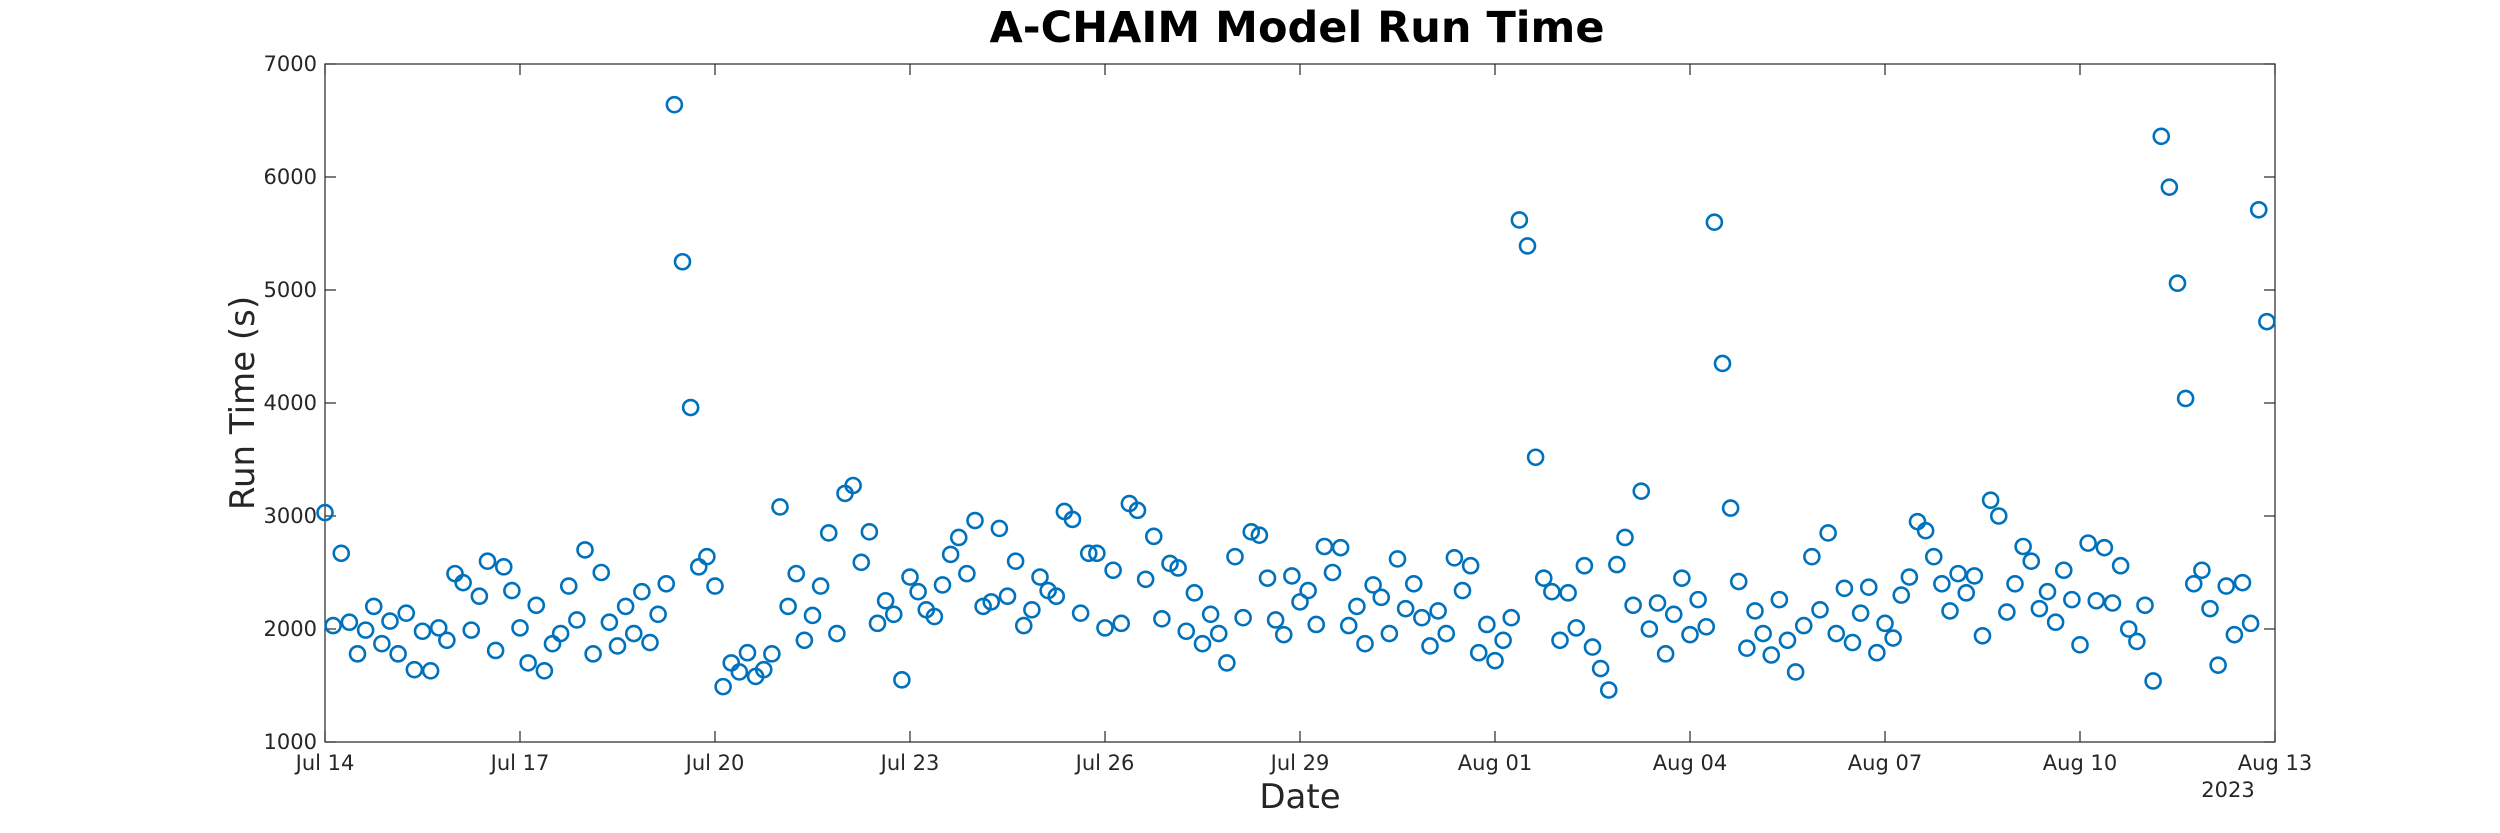 This screenshot has height=833, width=2500. I want to click on x-tick-label: Aug 04, so click(1690, 763).